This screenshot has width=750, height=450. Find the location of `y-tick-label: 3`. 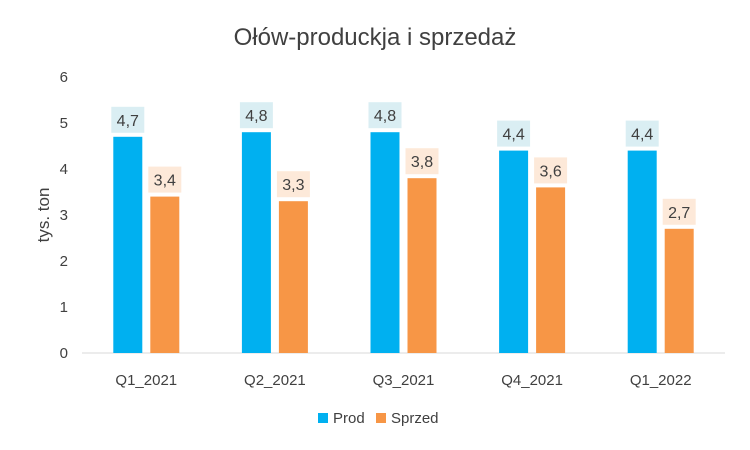

y-tick-label: 3 is located at coordinates (64, 215).